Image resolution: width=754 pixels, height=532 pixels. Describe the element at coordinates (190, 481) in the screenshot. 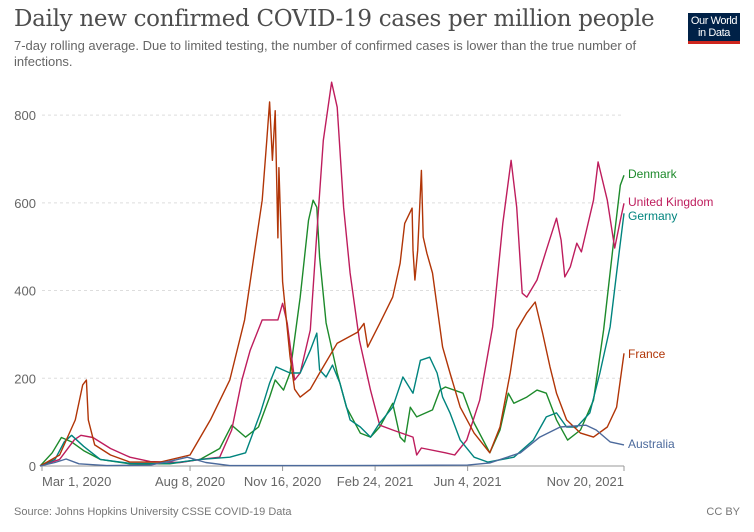

I see `x-tick-label: Aug 8, 2020` at that location.